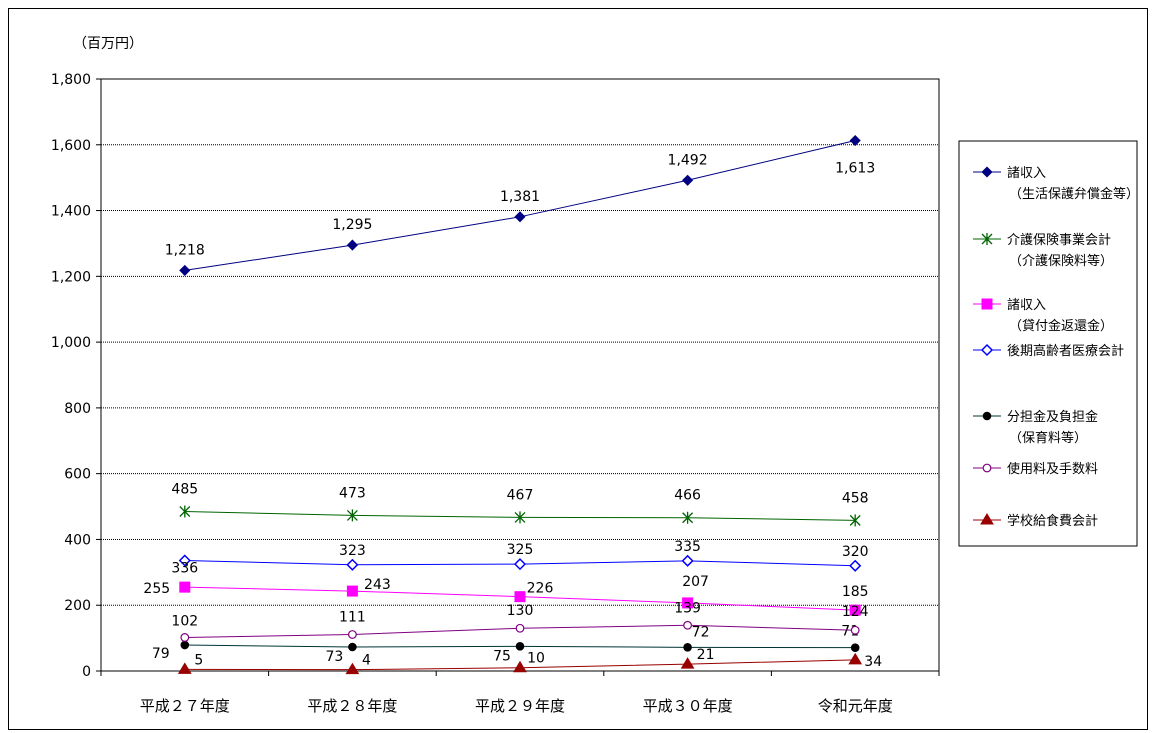 The width and height of the screenshot is (1155, 733). I want to click on x-tick-label: 平成２９年度, so click(520, 706).